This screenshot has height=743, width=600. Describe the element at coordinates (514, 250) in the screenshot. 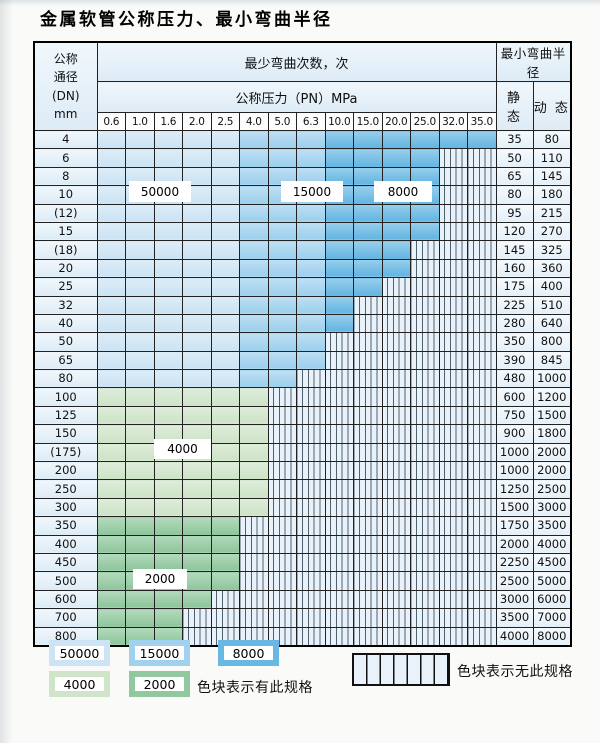

I see `static-radius-cell: 145` at that location.